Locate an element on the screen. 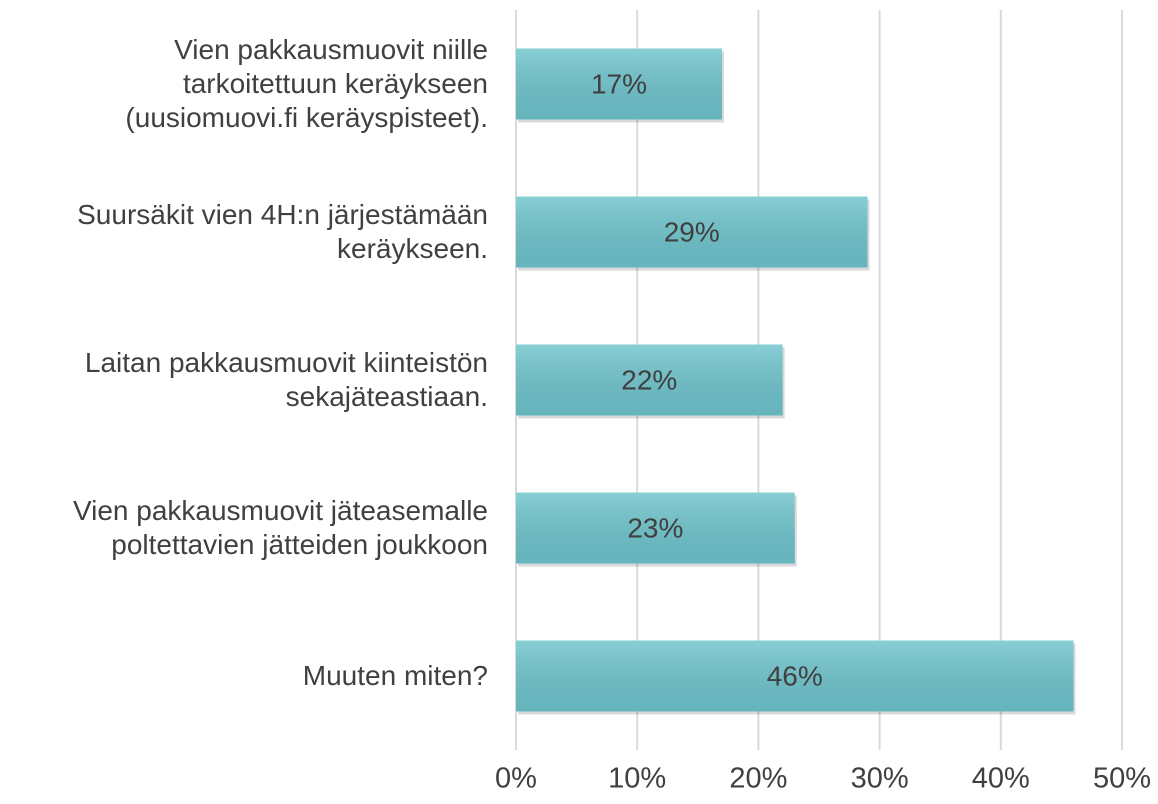 This screenshot has height=804, width=1158. data-label: 23% is located at coordinates (655, 527).